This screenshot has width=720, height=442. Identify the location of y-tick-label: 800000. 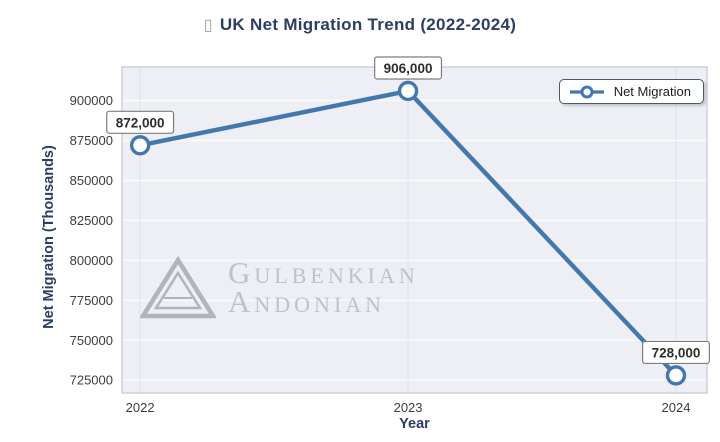
(91, 260).